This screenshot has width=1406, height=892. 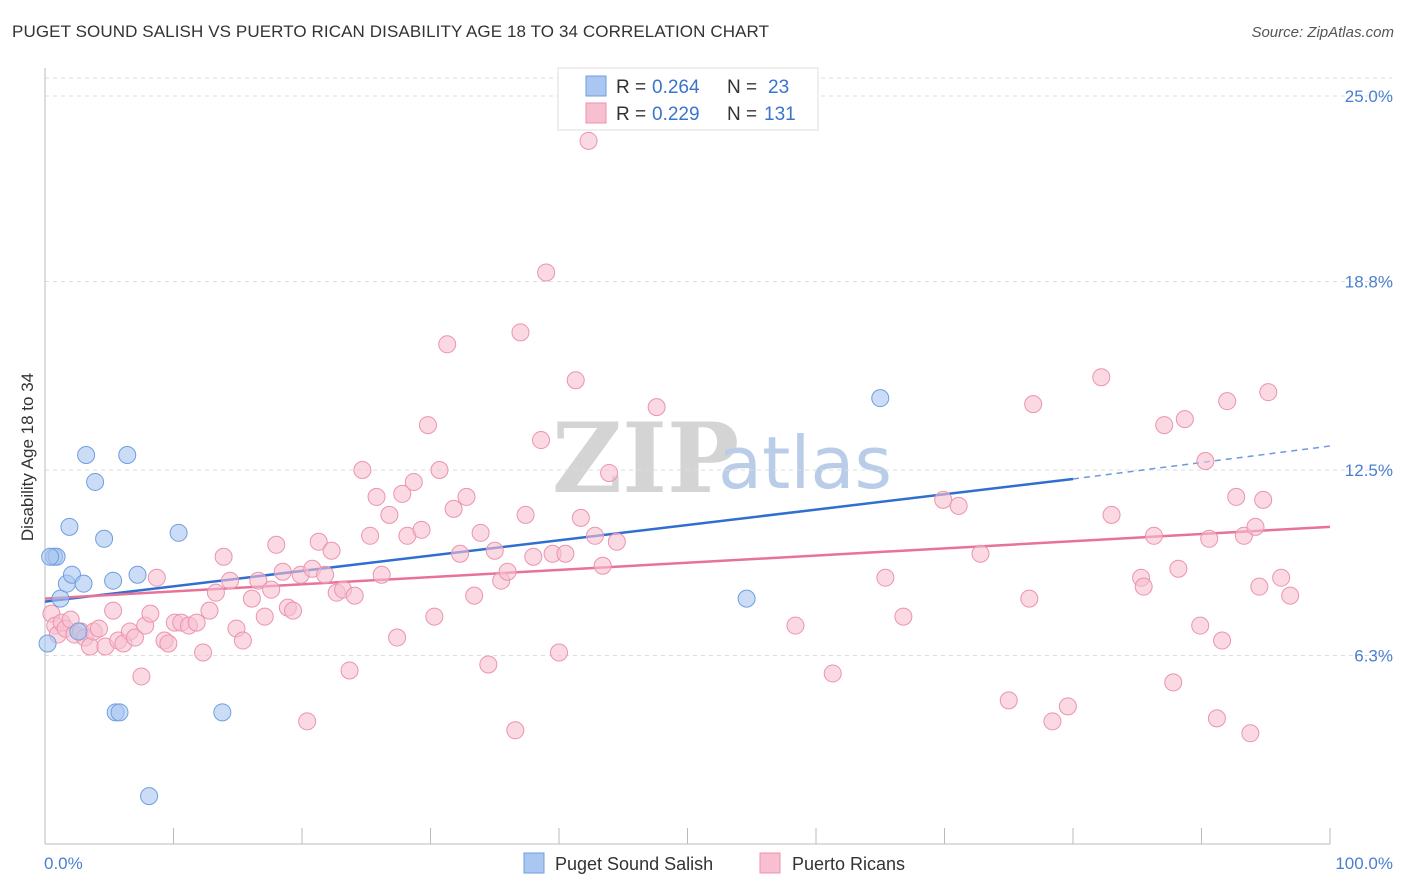 I want to click on salish-trend-line, so click(x=559, y=540).